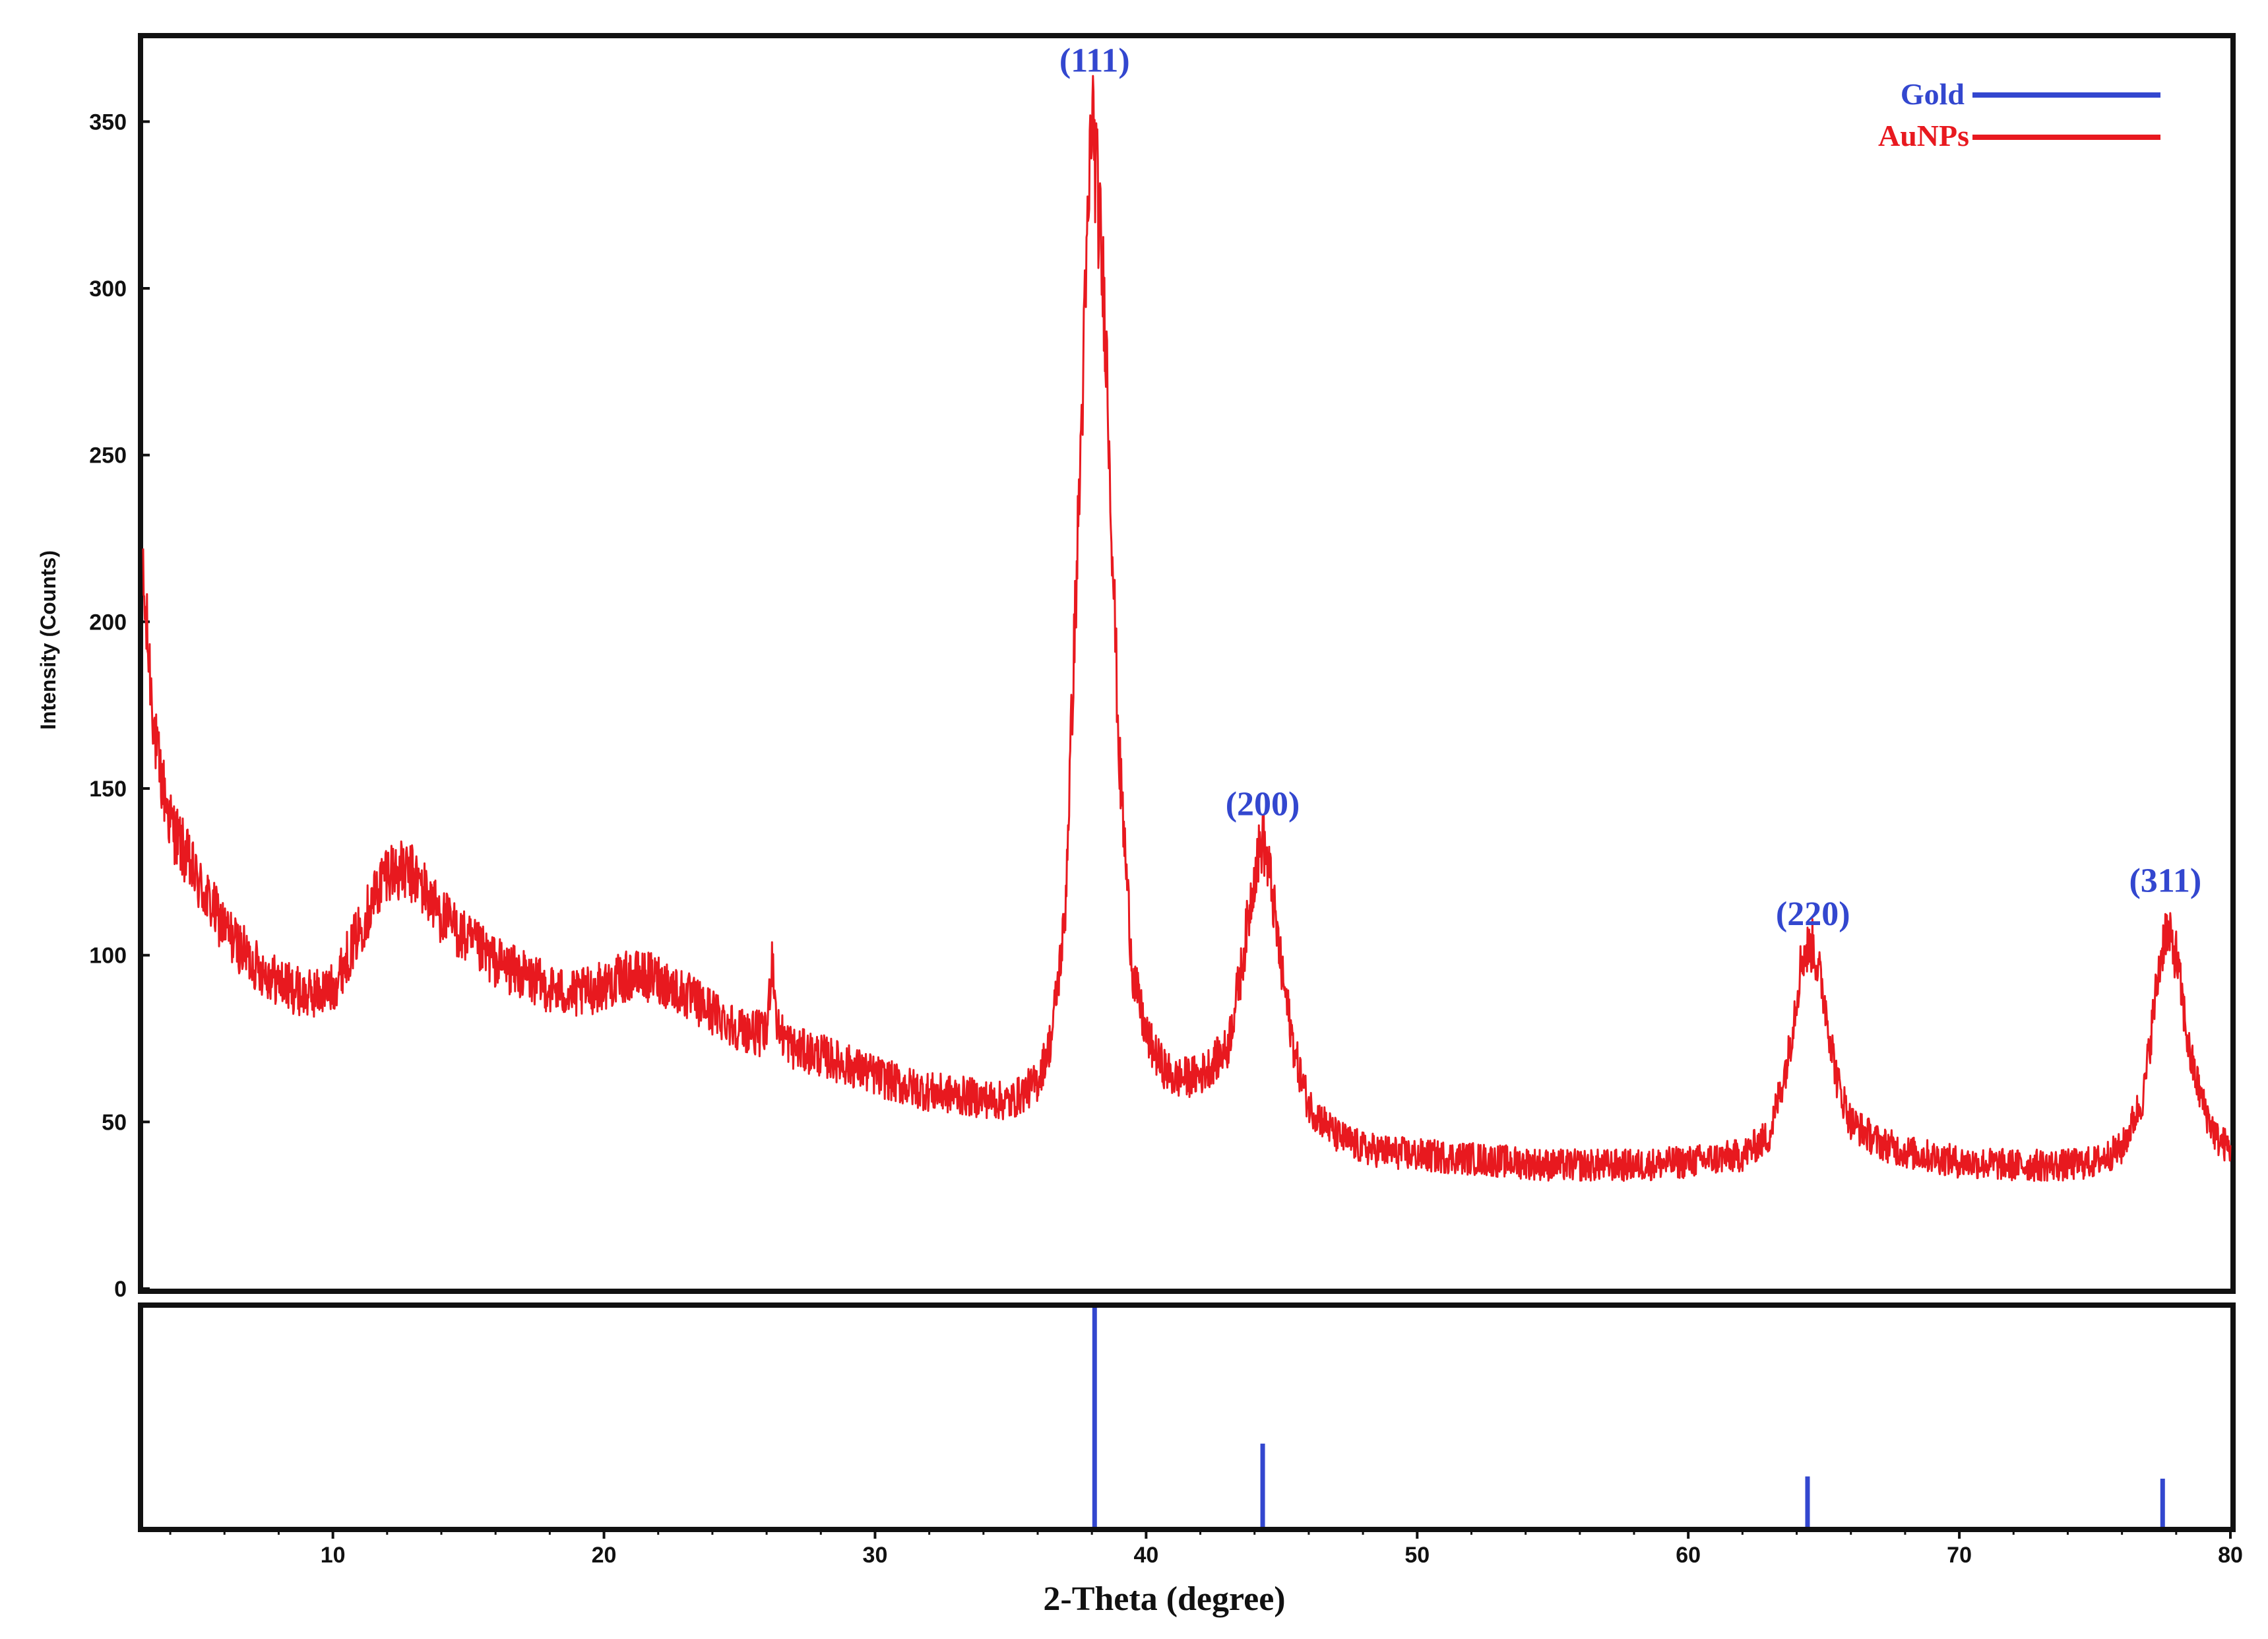  What do you see at coordinates (108, 123) in the screenshot?
I see `y-tick-label: 350` at bounding box center [108, 123].